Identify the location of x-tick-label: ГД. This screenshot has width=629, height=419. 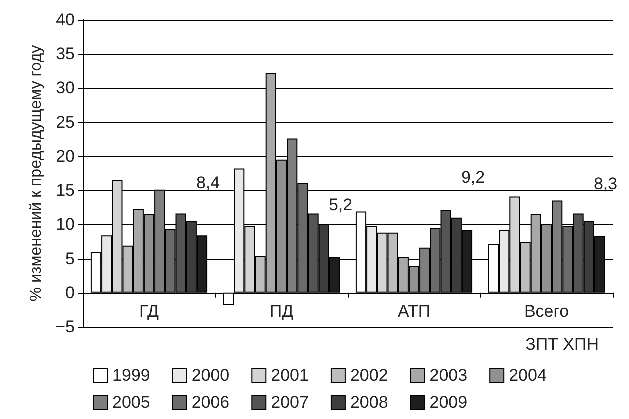
(149, 311).